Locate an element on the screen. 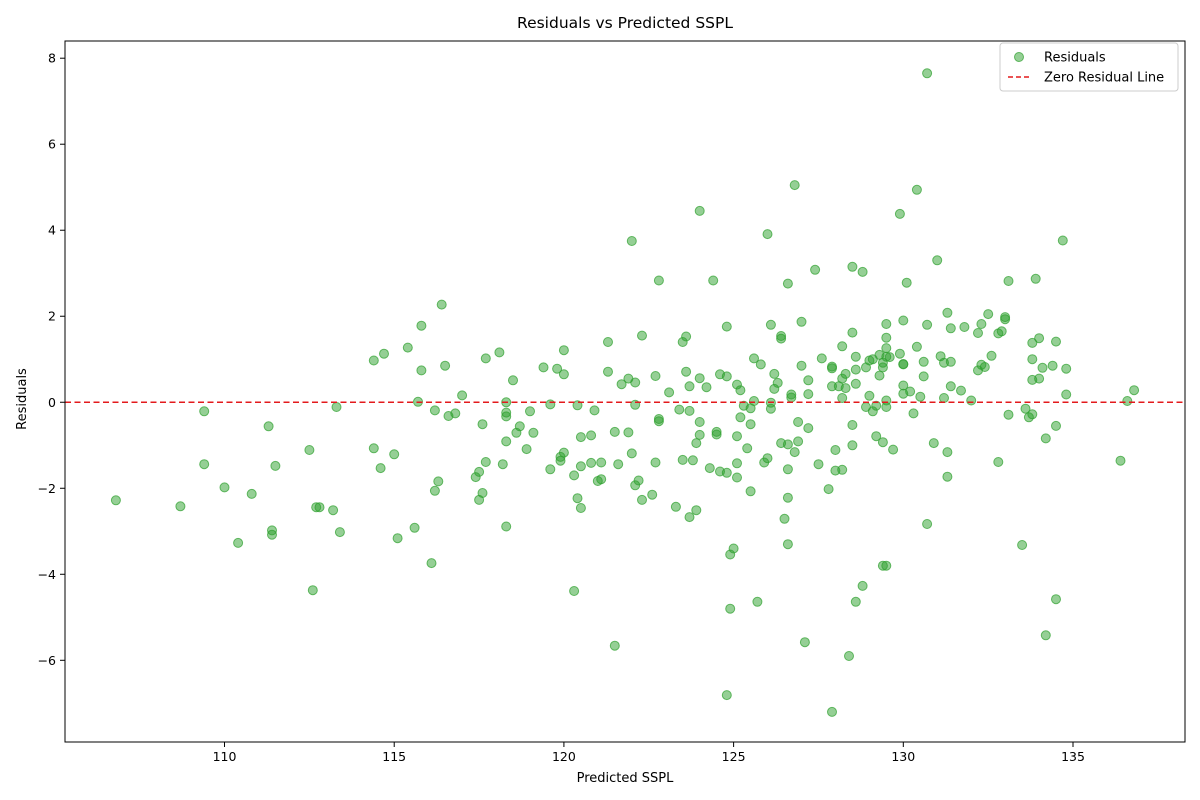 The image size is (1200, 800). legend-label-residuals: Residuals is located at coordinates (1075, 58).